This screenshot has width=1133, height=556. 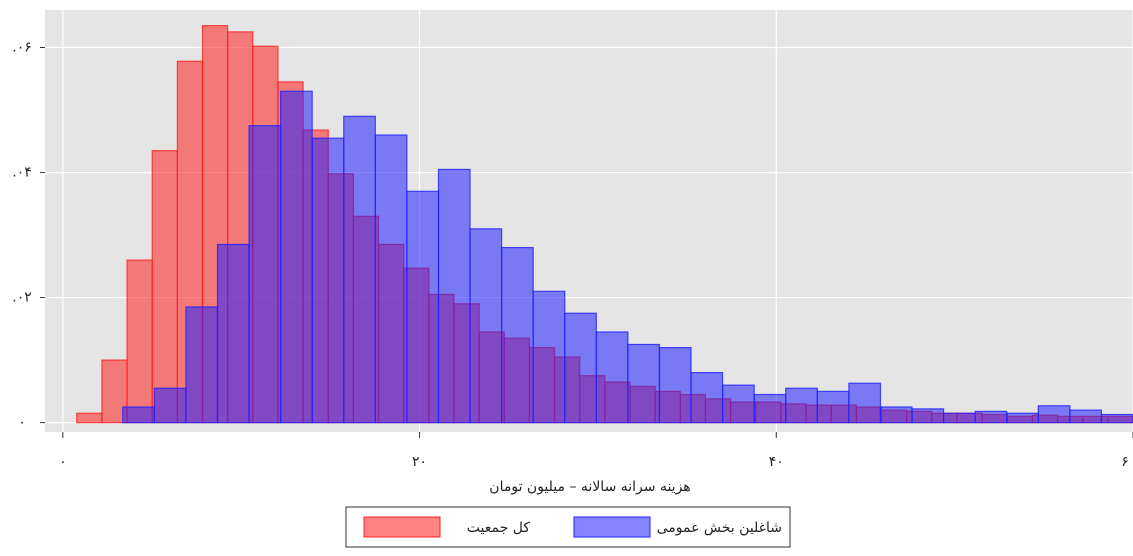 What do you see at coordinates (22, 48) in the screenshot?
I see `y-tick-label: .۰۶` at bounding box center [22, 48].